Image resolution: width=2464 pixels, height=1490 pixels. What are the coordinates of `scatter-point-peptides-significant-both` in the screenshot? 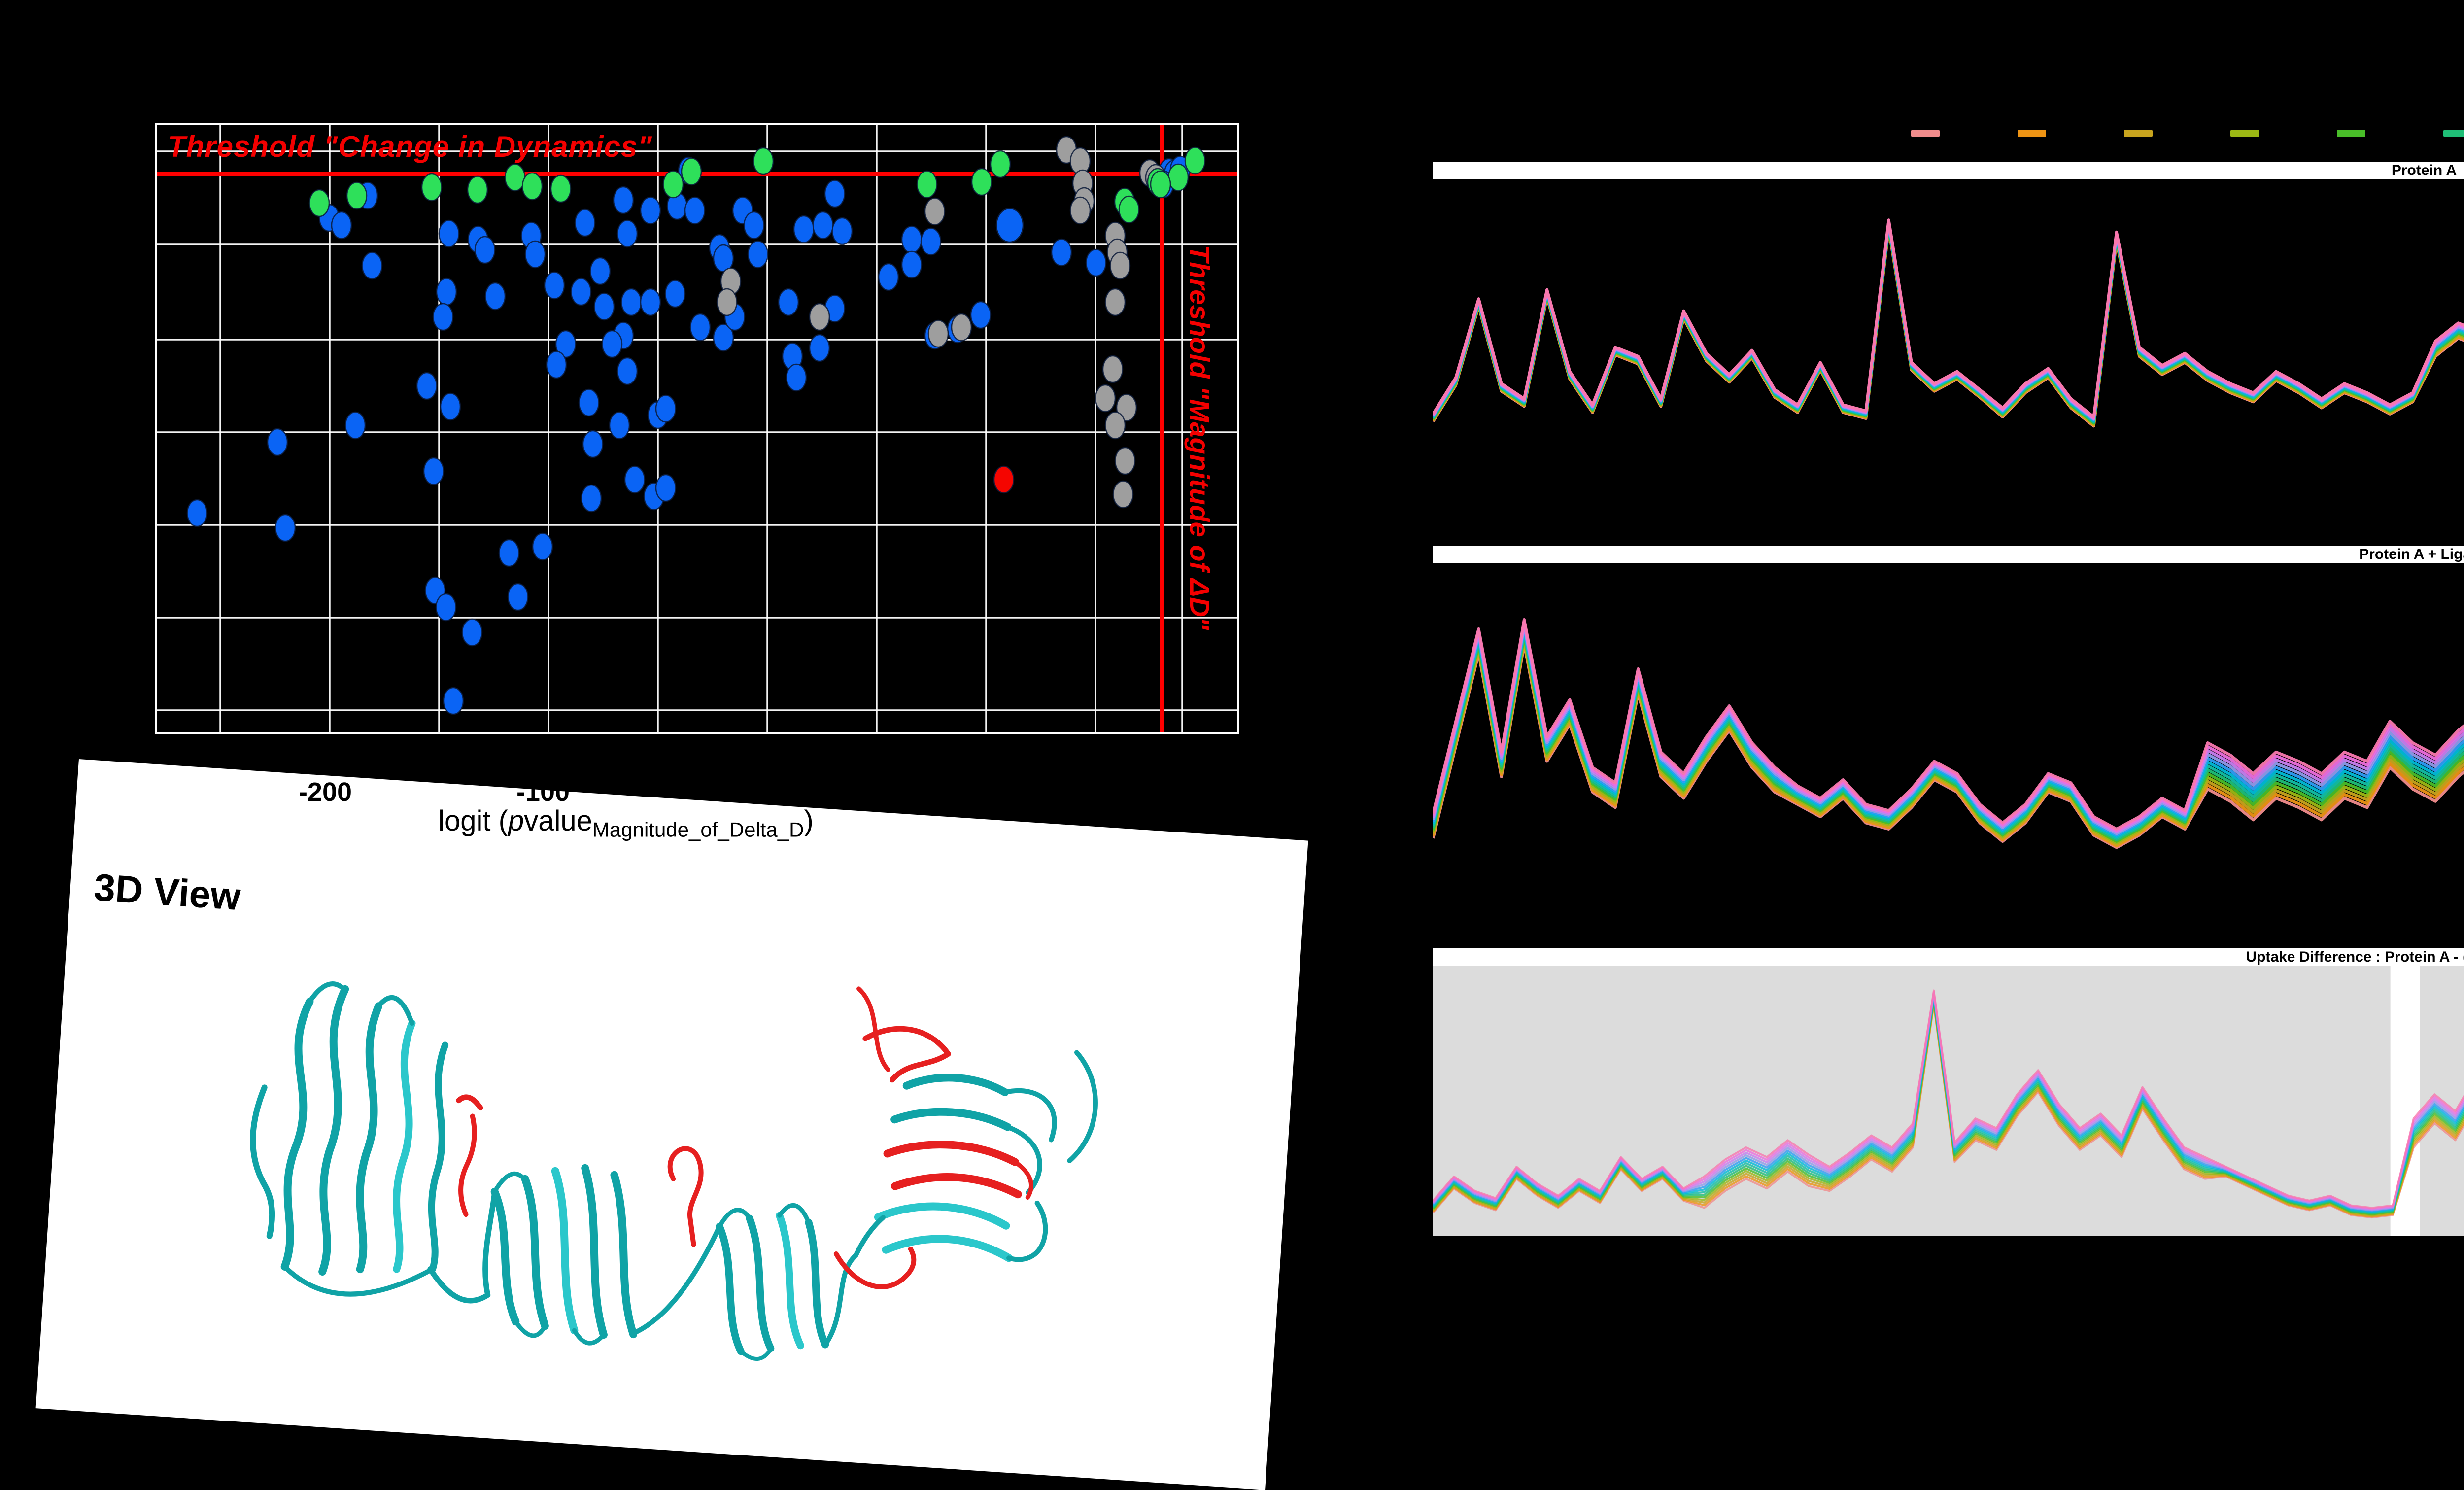 It's located at (1004, 479).